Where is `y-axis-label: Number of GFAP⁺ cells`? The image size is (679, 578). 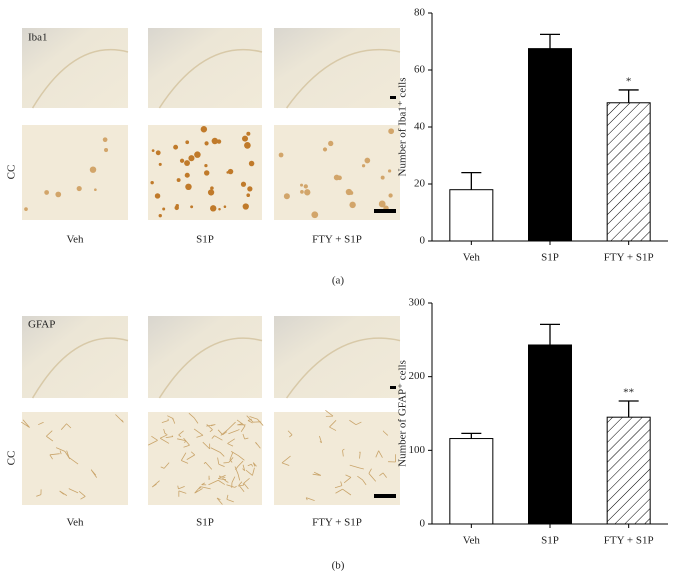
y-axis-label: Number of GFAP⁺ cells is located at coordinates (403, 413).